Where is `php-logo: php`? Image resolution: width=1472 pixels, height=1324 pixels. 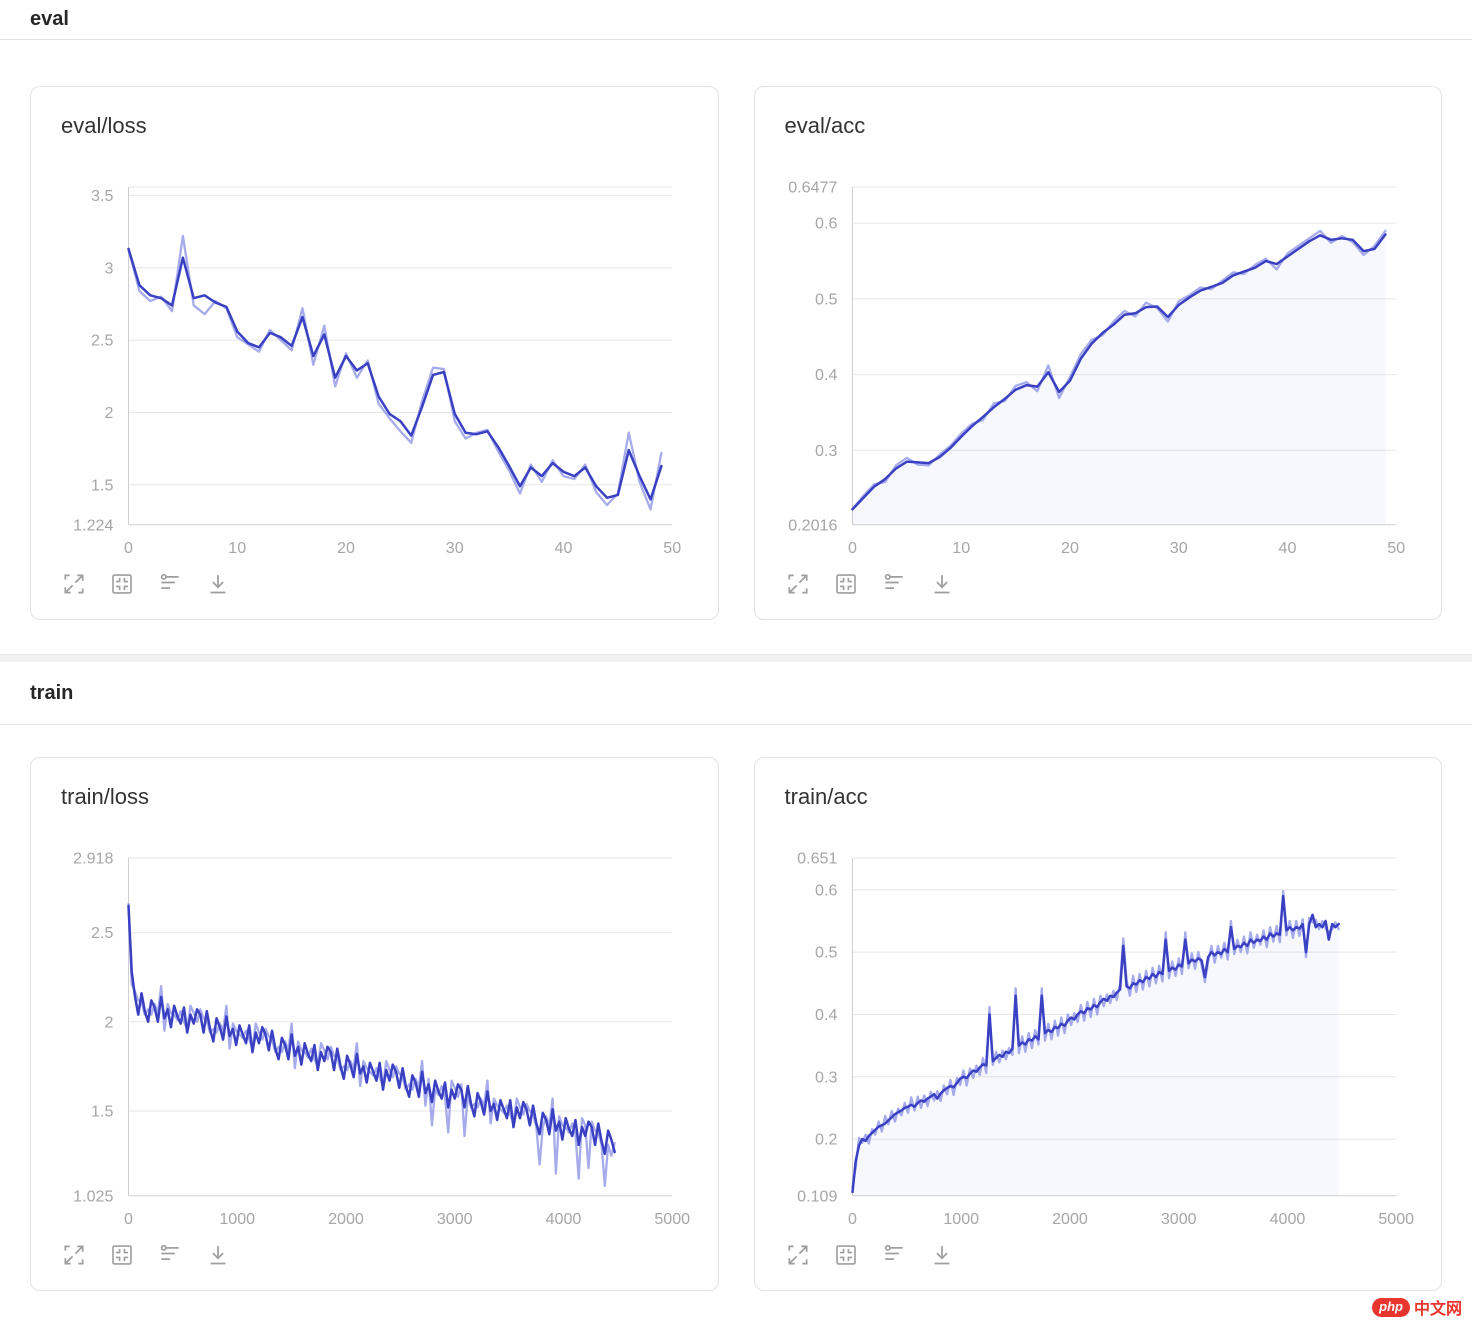 php-logo: php is located at coordinates (1391, 1307).